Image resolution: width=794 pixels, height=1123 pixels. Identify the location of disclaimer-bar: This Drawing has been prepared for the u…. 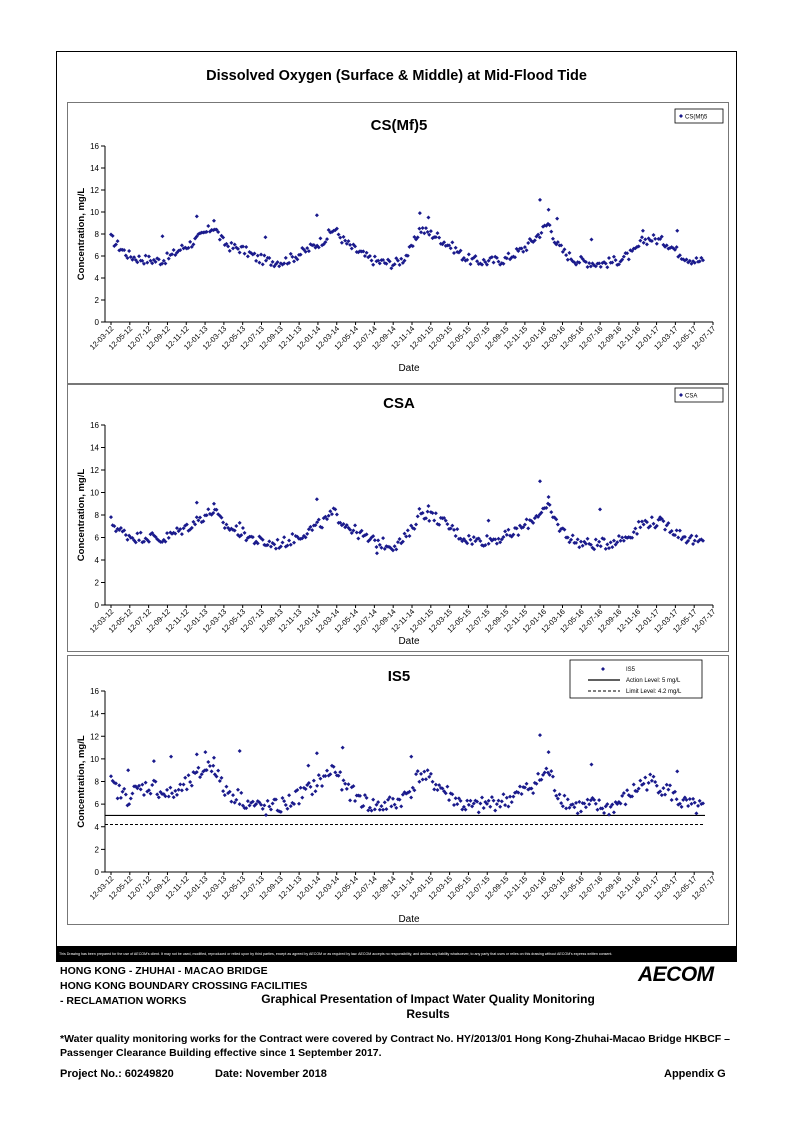
(396, 954).